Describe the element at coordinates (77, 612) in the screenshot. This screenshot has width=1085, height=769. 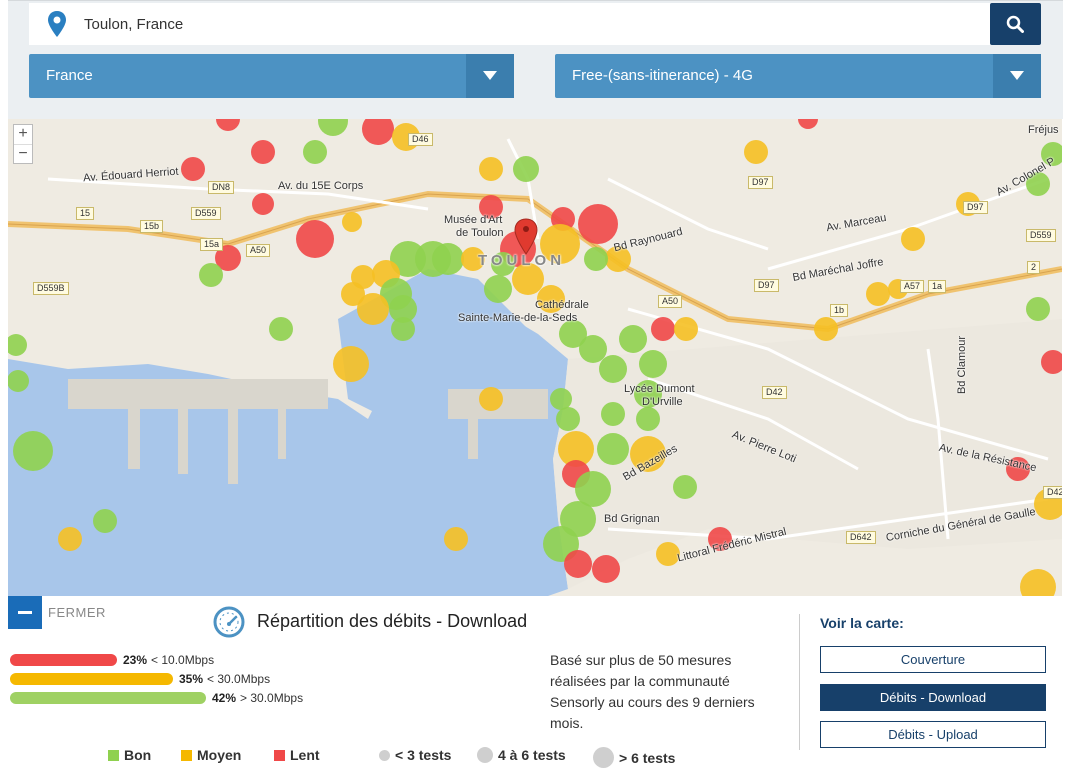
I see `fermer-label: FERMER` at that location.